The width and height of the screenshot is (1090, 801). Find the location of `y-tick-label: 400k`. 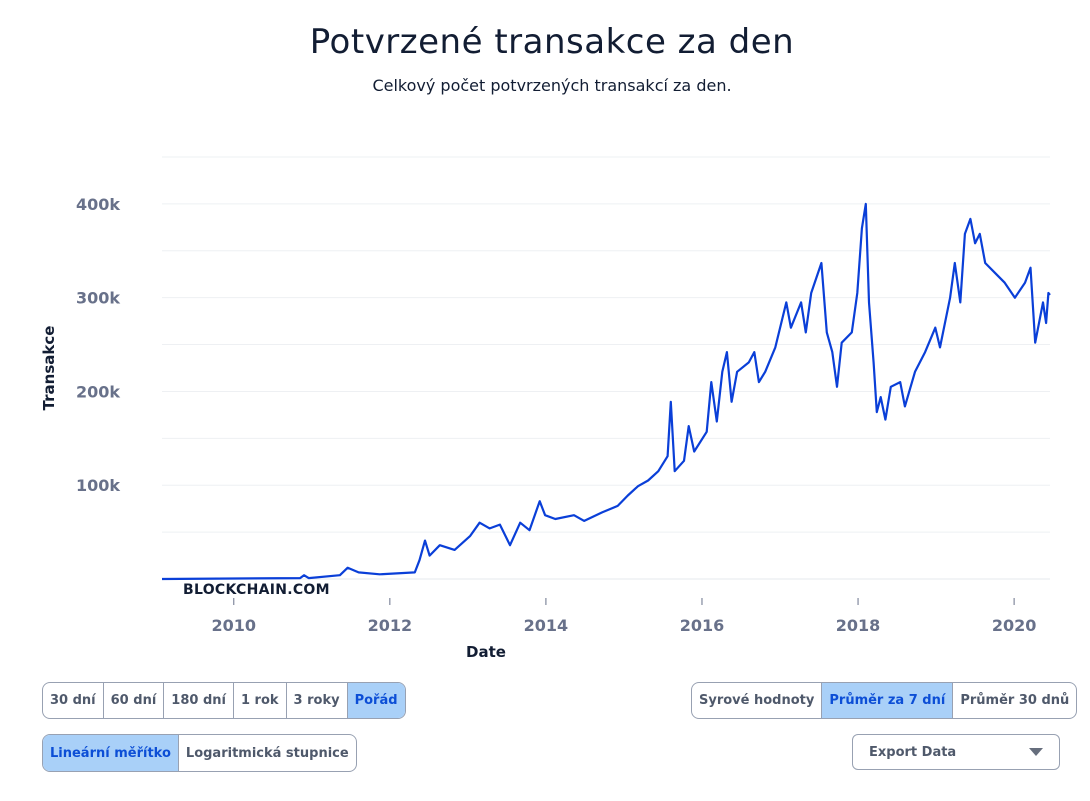

y-tick-label: 400k is located at coordinates (98, 204).